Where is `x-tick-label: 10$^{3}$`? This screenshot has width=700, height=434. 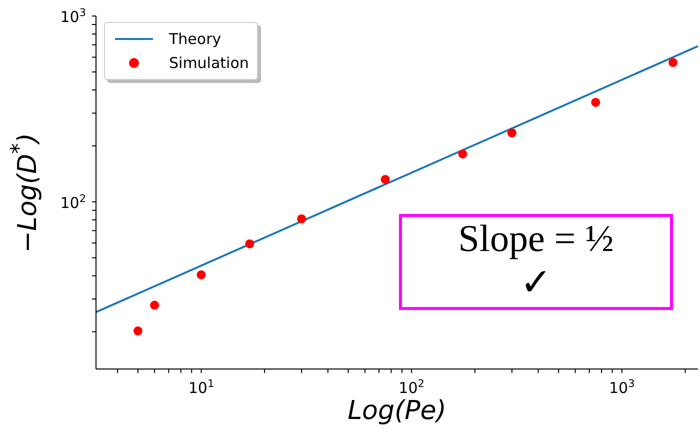
x-tick-label: 10$^{3}$ is located at coordinates (622, 387).